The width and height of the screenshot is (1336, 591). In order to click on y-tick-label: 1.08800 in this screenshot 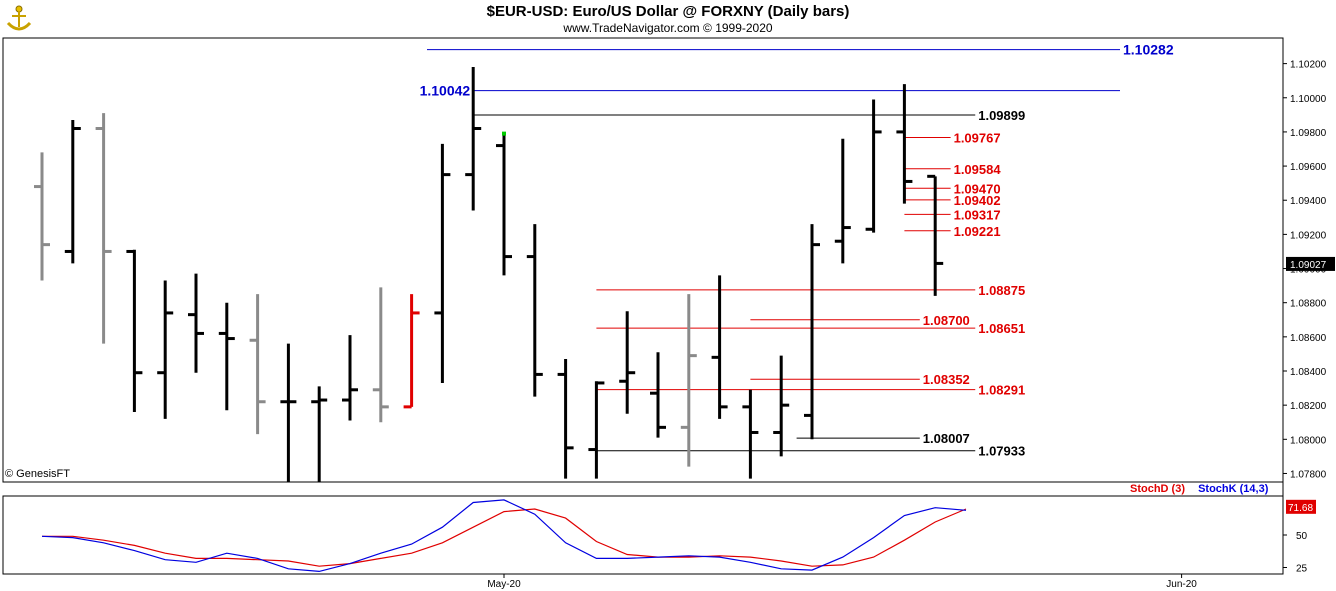, I will do `click(1308, 304)`.